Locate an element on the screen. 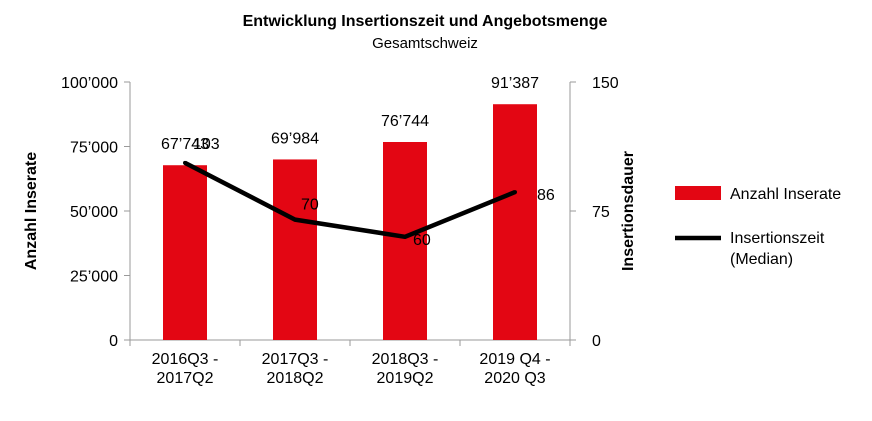 The width and height of the screenshot is (872, 421). line-data-label: 86 is located at coordinates (546, 195).